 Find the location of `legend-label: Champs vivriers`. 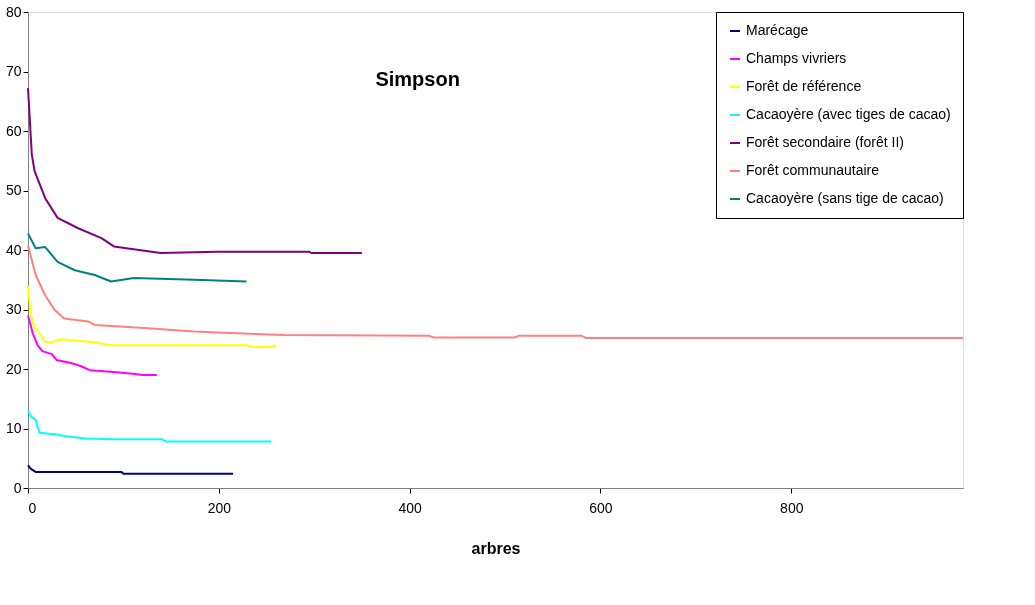

legend-label: Champs vivriers is located at coordinates (796, 58).